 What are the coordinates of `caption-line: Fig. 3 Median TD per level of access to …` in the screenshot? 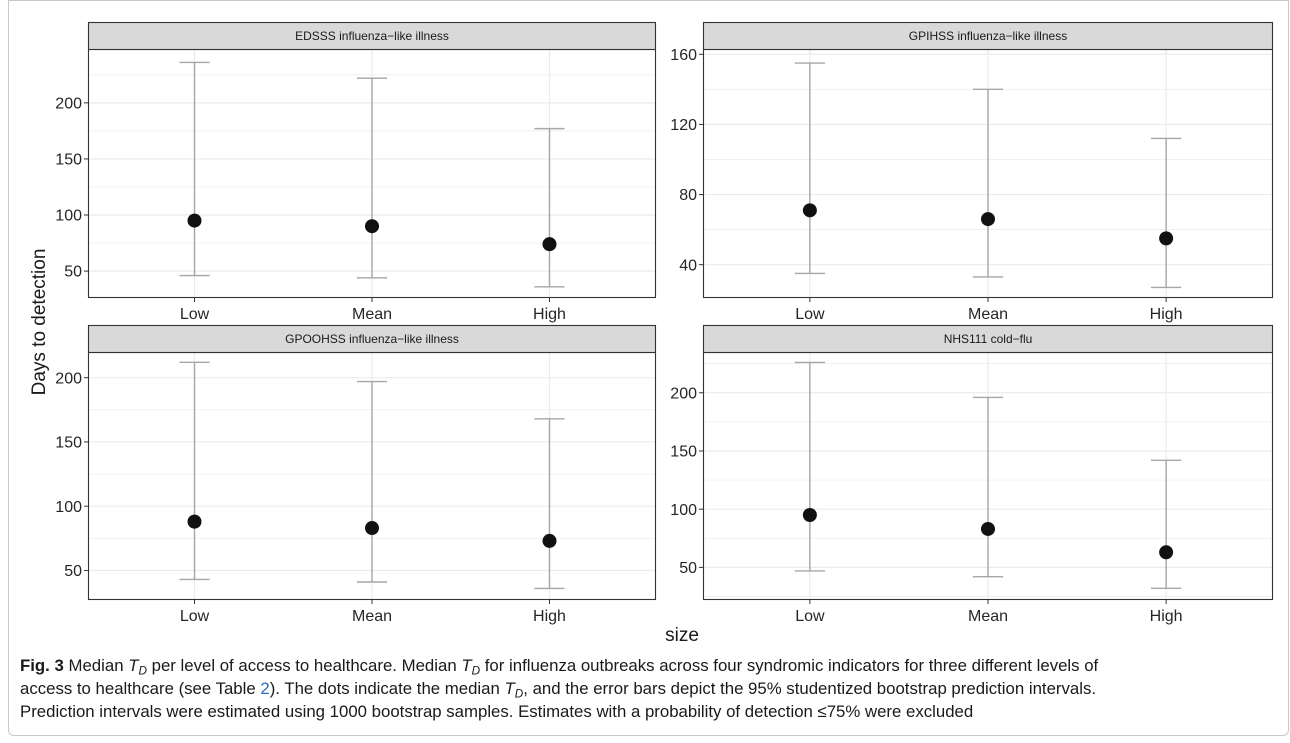 It's located at (559, 665).